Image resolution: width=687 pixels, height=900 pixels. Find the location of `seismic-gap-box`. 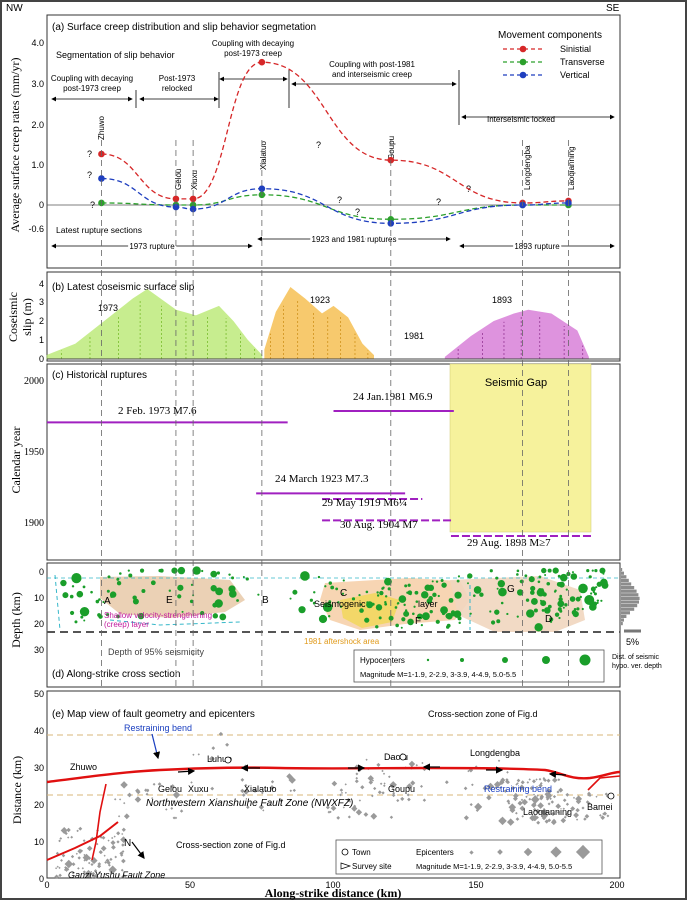

seismic-gap-box is located at coordinates (520, 448).